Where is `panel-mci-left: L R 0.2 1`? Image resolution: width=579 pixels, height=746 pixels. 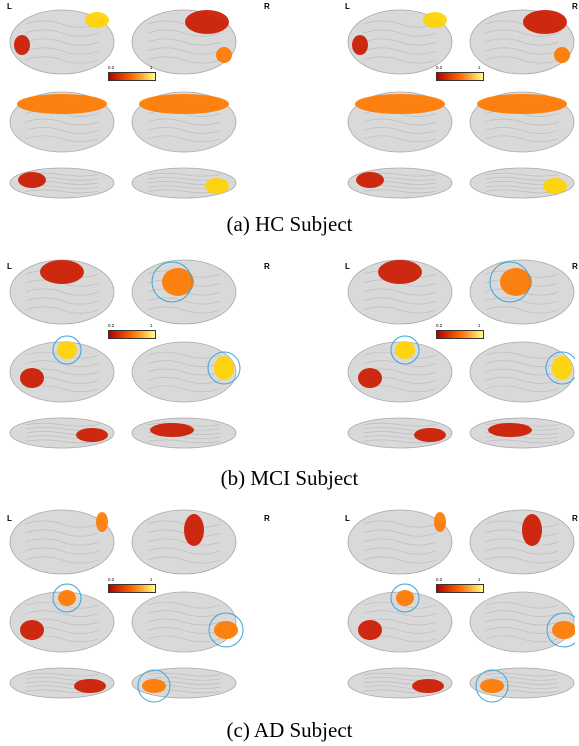 panel-mci-left: L R 0.2 1 is located at coordinates (144, 356).